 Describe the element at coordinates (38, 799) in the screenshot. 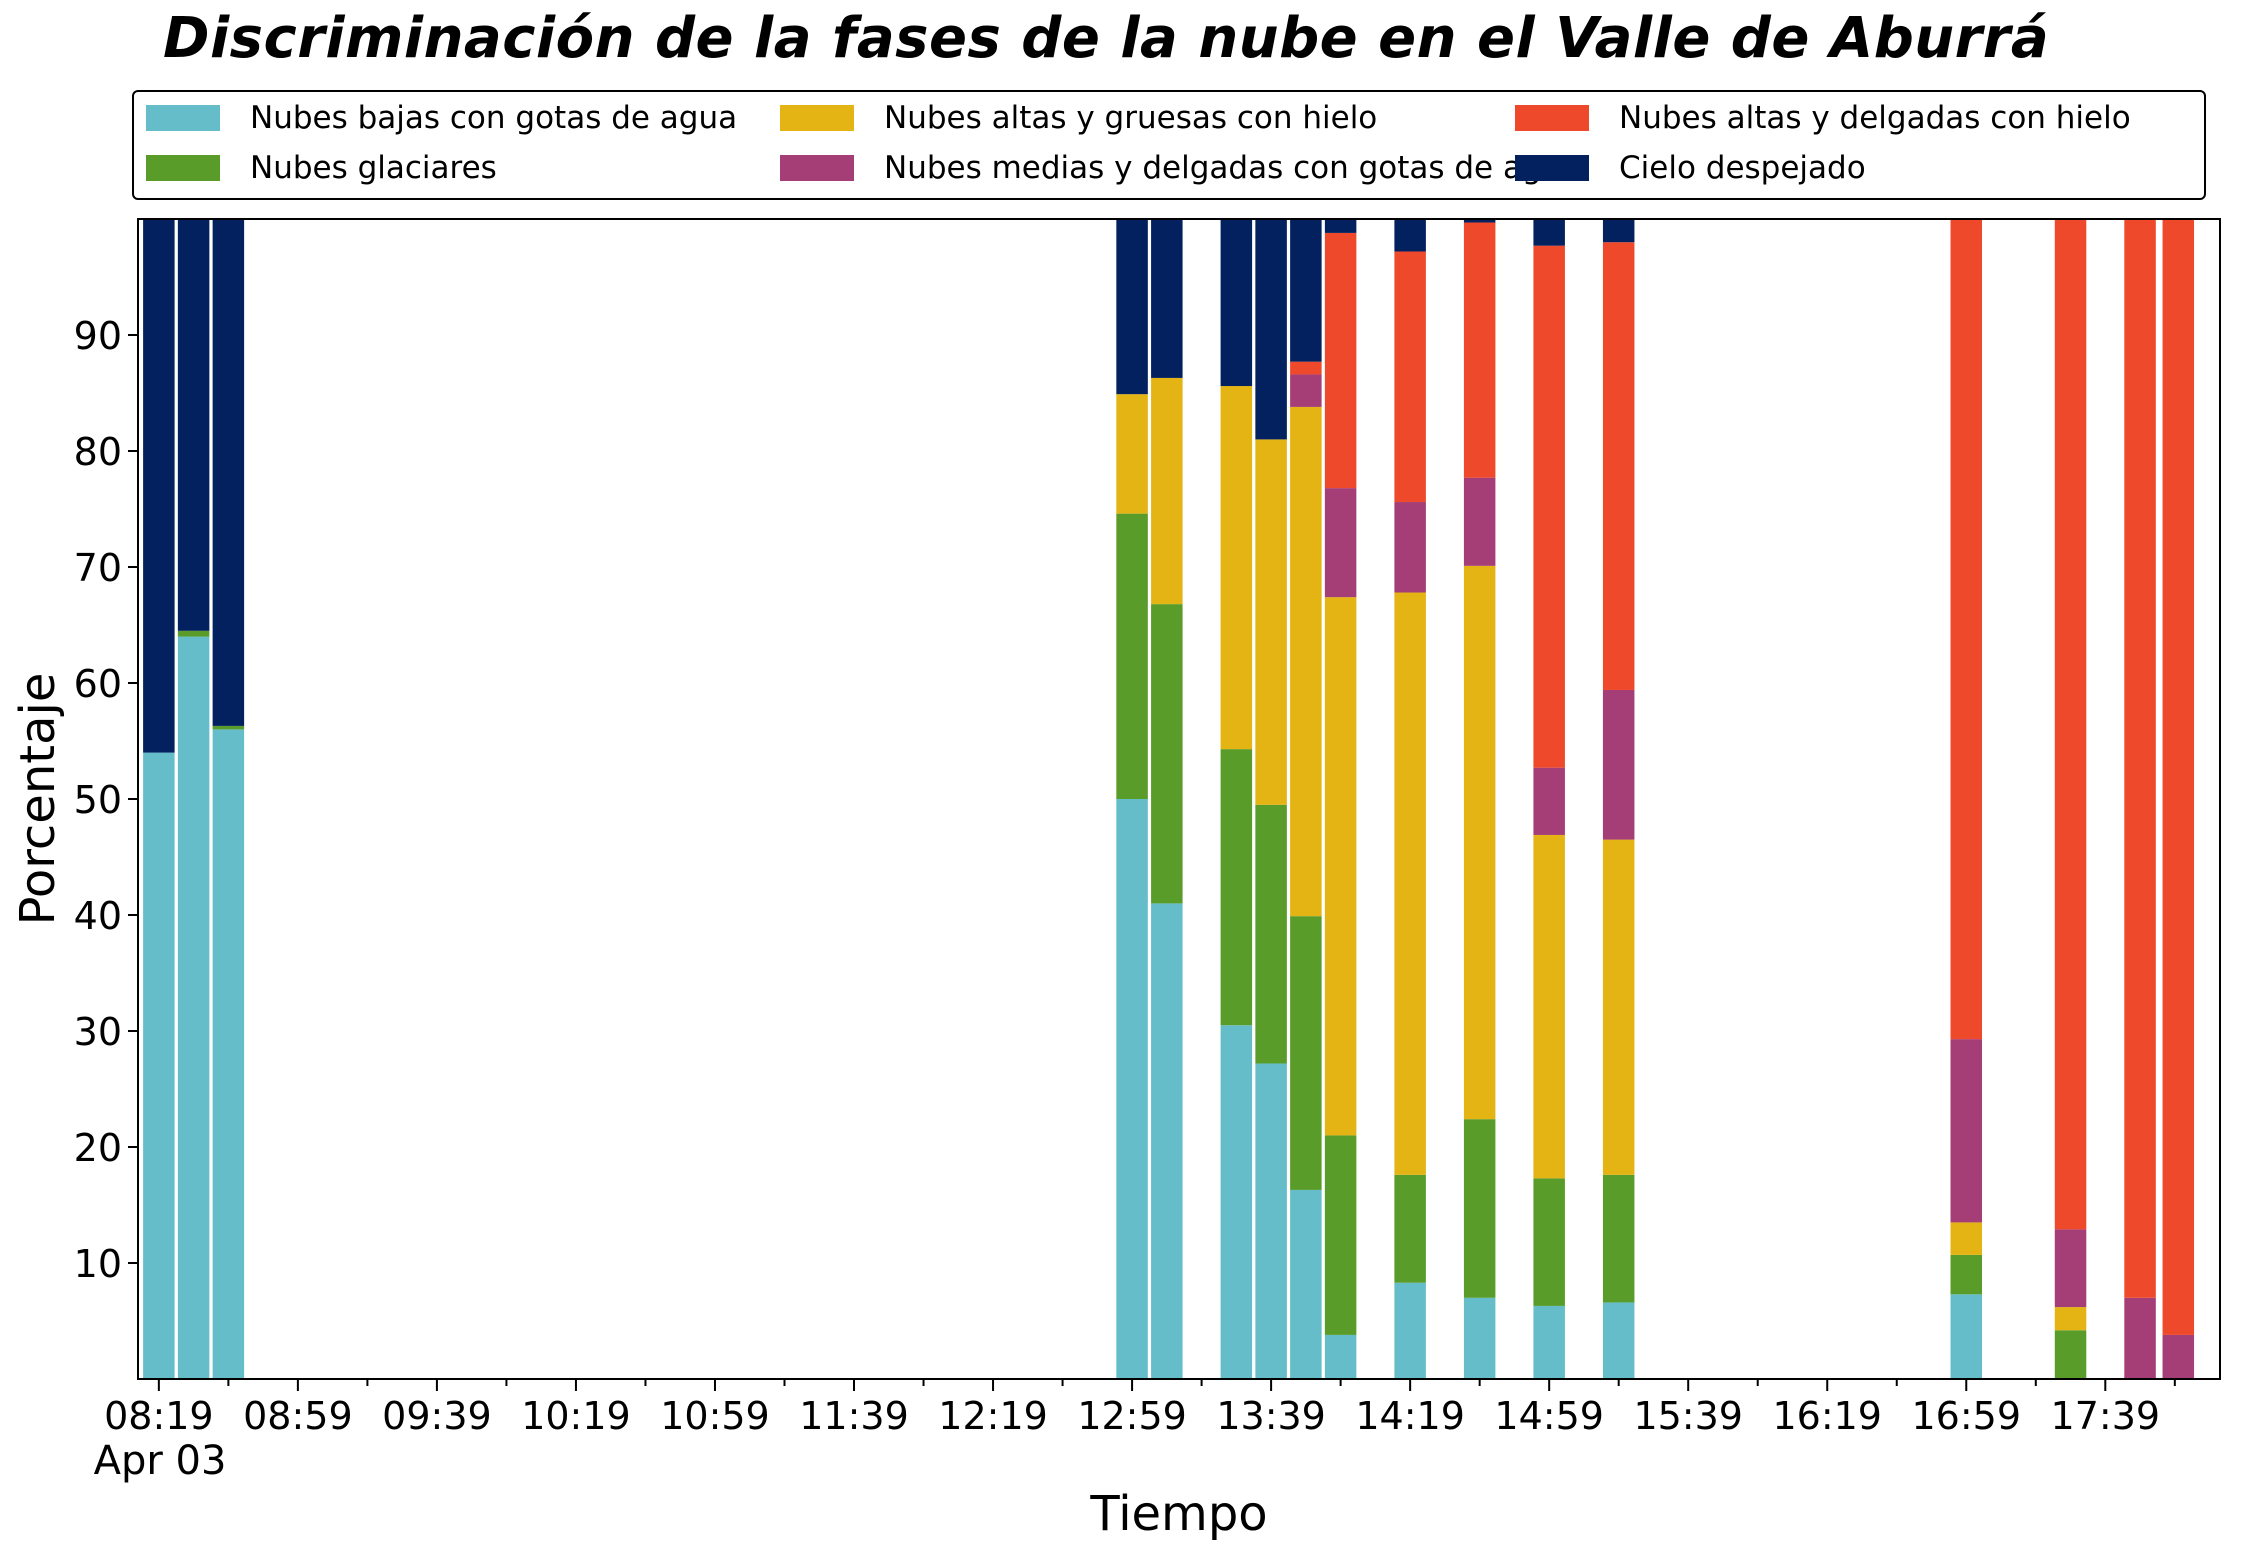

I see `y-axis-label: Porcentaje` at that location.